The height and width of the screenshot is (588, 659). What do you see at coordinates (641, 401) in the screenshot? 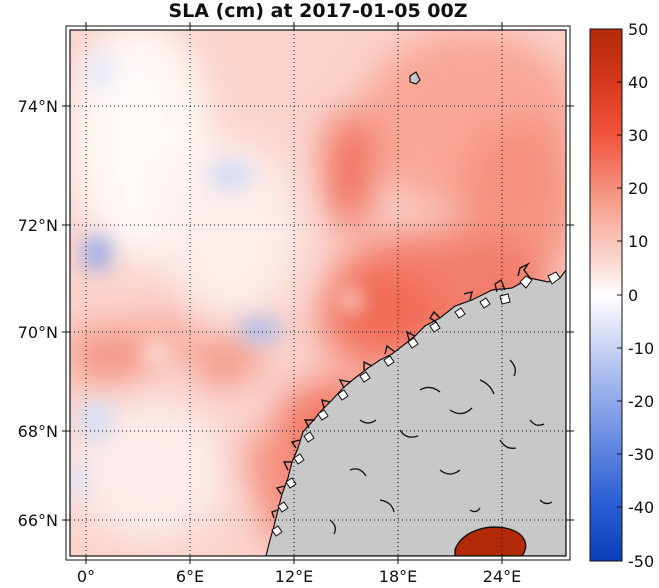
I see `colorbar-tick-label: -20` at bounding box center [641, 401].